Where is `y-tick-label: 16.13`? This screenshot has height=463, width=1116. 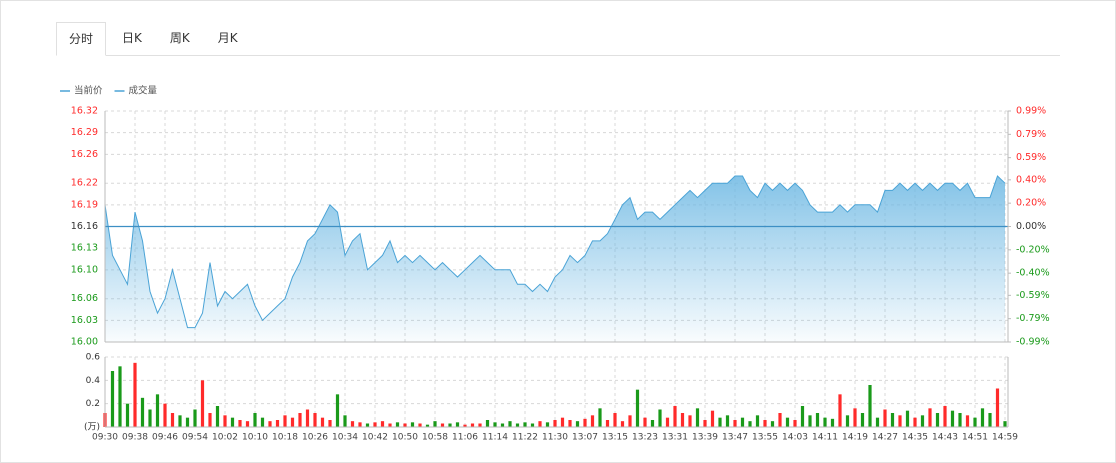 y-tick-label: 16.13 is located at coordinates (84, 248).